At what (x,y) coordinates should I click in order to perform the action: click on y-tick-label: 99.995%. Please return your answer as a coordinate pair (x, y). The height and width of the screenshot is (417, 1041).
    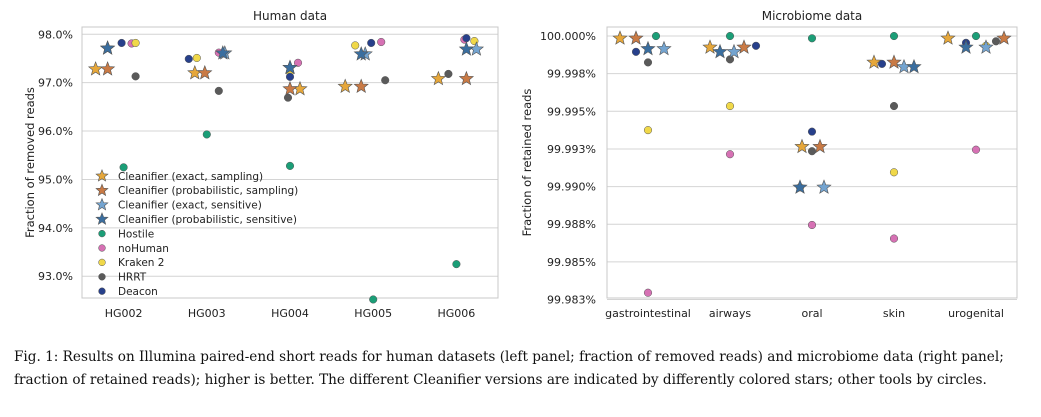
    Looking at the image, I should click on (571, 111).